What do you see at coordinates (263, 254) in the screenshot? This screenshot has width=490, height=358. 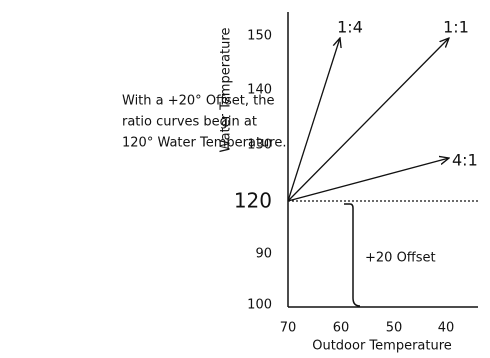 I see `y-tick-label: 90` at bounding box center [263, 254].